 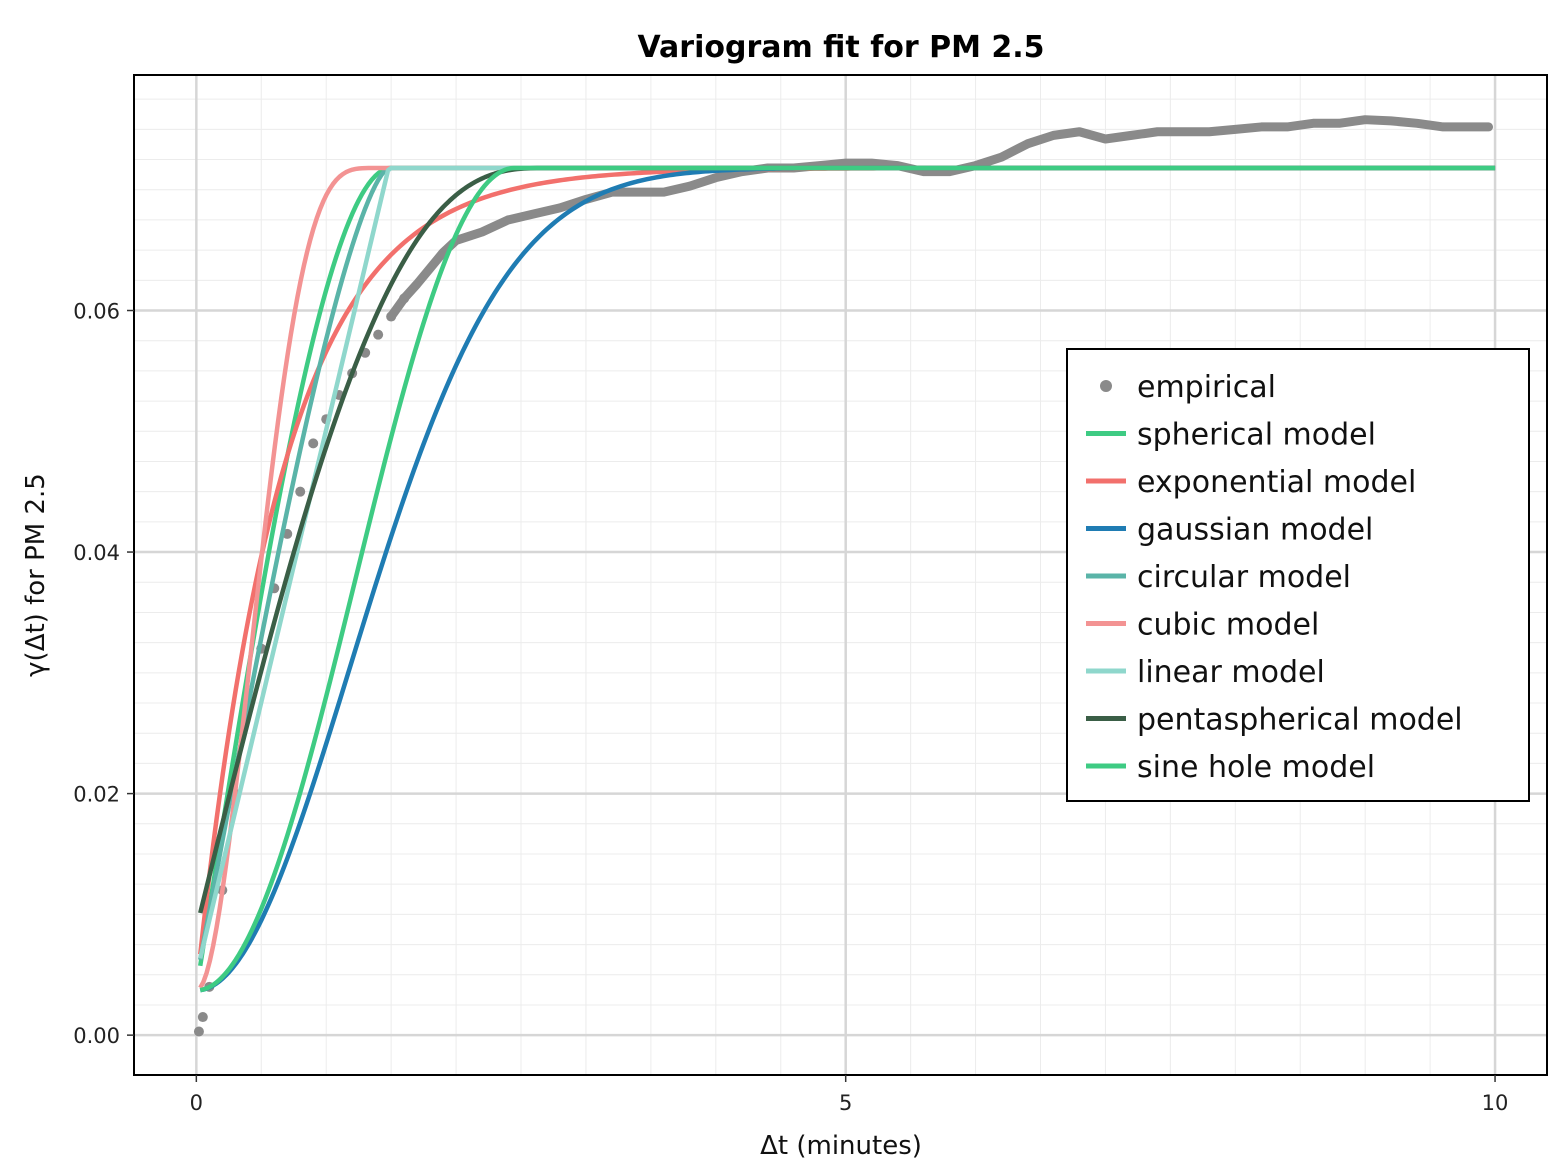 What do you see at coordinates (1244, 577) in the screenshot?
I see `legend-label: circular model` at bounding box center [1244, 577].